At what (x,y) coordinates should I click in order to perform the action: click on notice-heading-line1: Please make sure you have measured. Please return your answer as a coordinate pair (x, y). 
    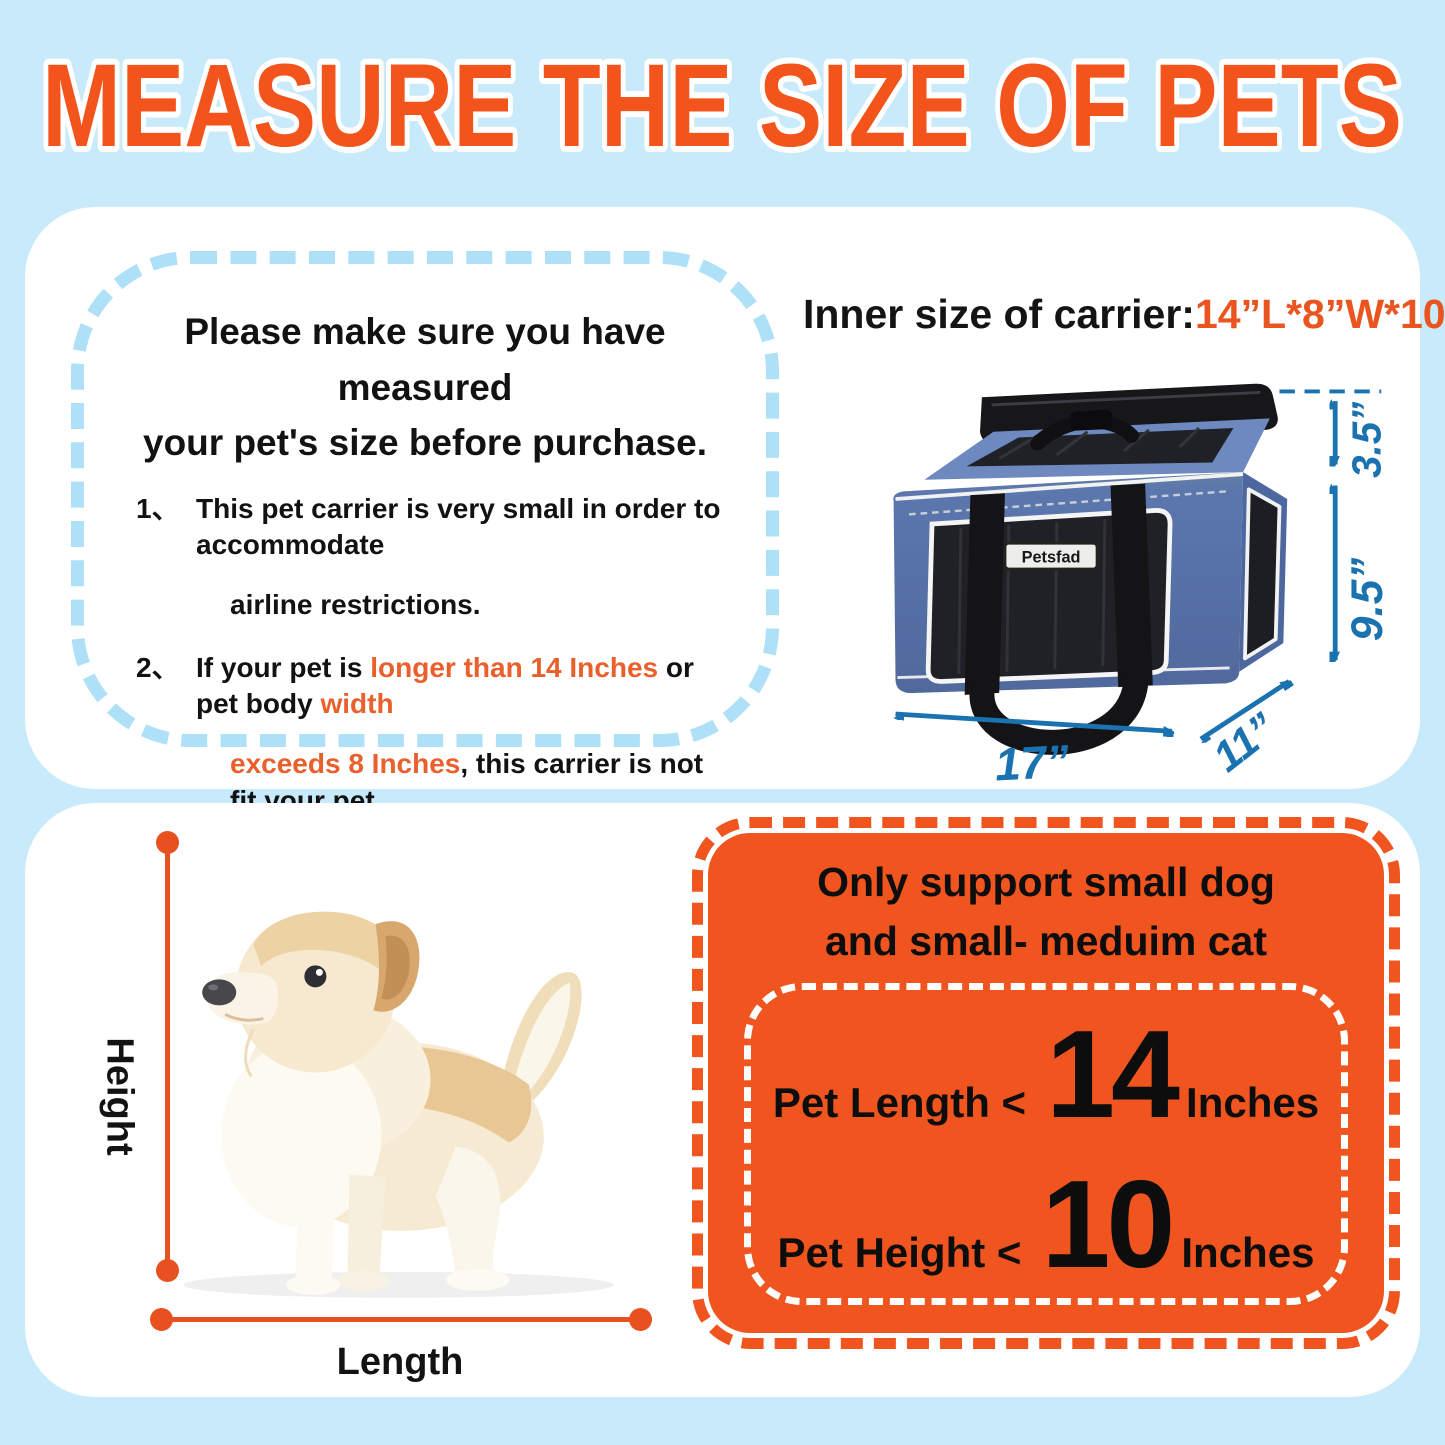
    Looking at the image, I should click on (425, 359).